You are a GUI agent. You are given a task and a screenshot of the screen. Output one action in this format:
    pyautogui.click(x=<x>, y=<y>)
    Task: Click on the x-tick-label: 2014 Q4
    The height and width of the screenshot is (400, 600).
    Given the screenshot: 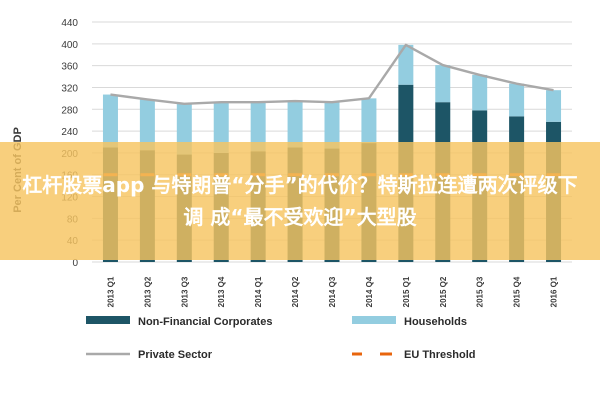 What is the action you would take?
    pyautogui.click(x=369, y=291)
    